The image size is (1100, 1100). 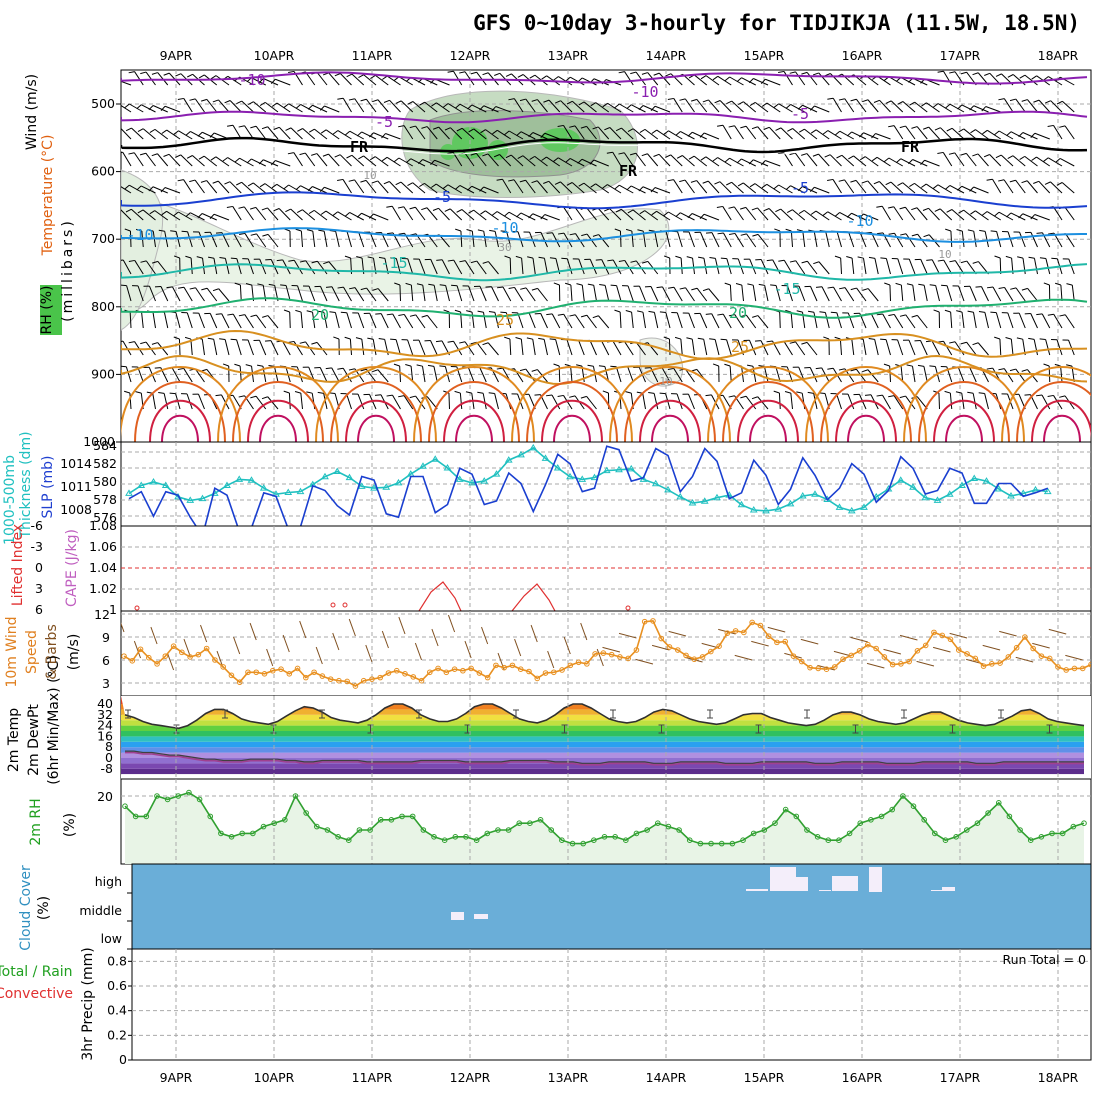 What do you see at coordinates (606, 750) in the screenshot?
I see `temperature-band` at bounding box center [606, 750].